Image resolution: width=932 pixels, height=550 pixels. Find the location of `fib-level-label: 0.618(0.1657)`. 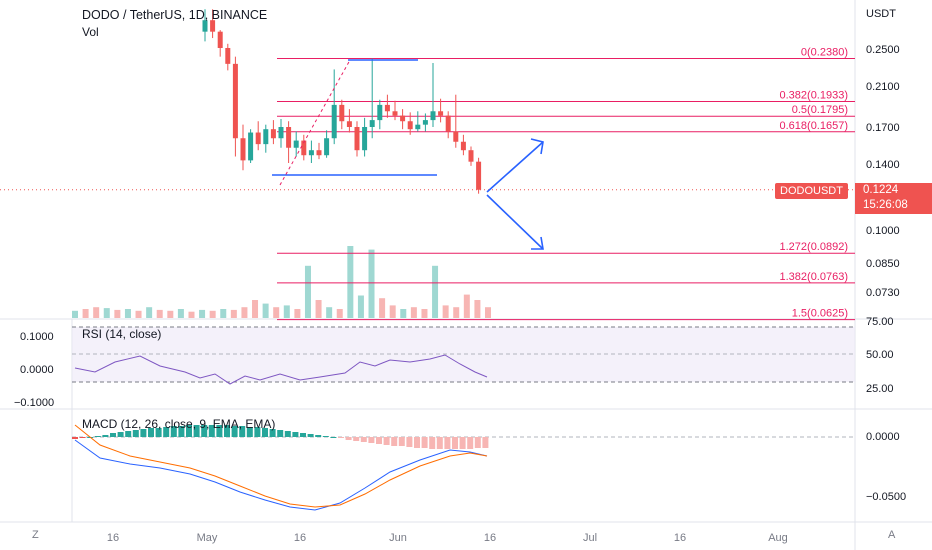

fib-level-label: 0.618(0.1657) is located at coordinates (814, 126).